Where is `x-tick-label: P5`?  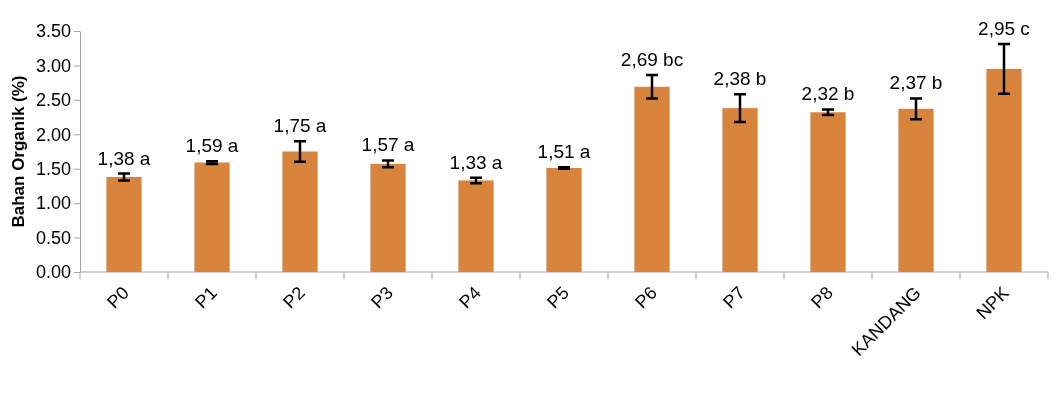 x-tick-label: P5 is located at coordinates (558, 297).